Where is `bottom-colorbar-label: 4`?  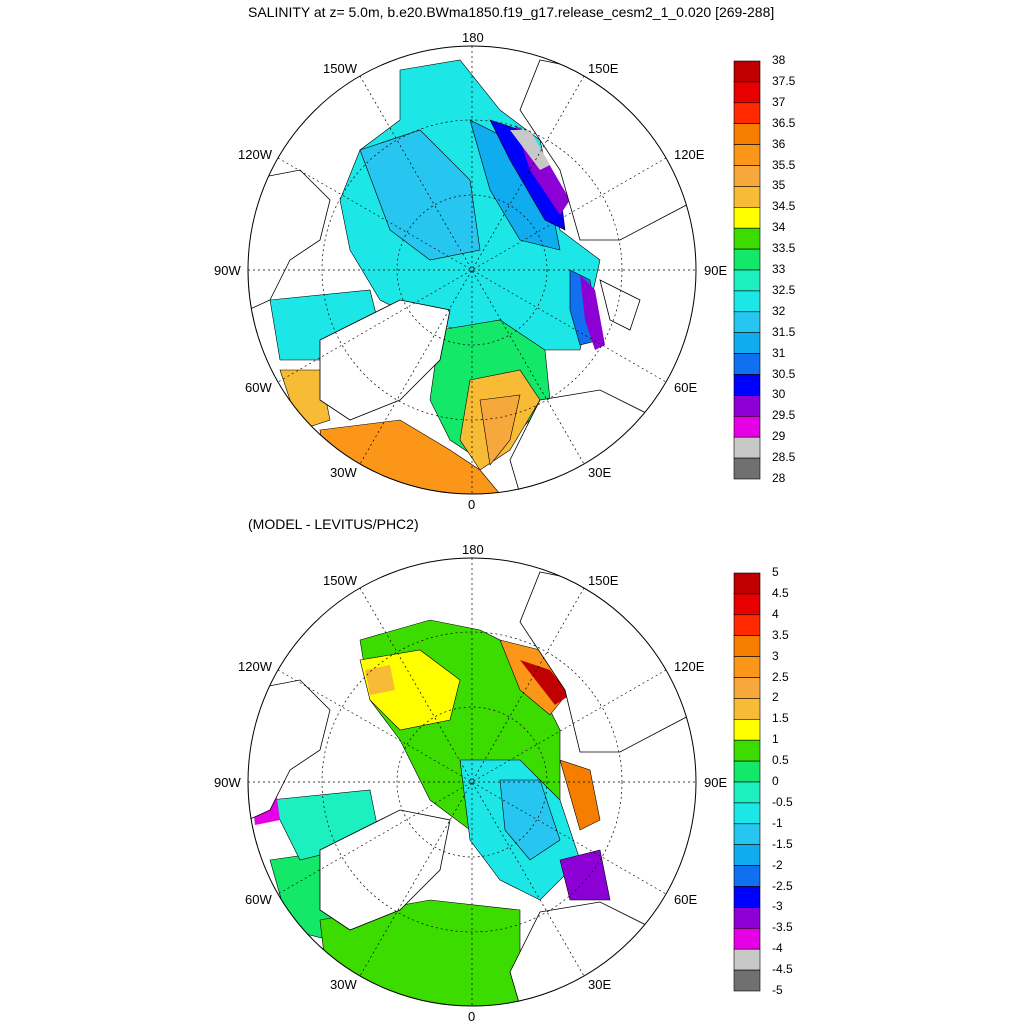 bottom-colorbar-label: 4 is located at coordinates (775, 613).